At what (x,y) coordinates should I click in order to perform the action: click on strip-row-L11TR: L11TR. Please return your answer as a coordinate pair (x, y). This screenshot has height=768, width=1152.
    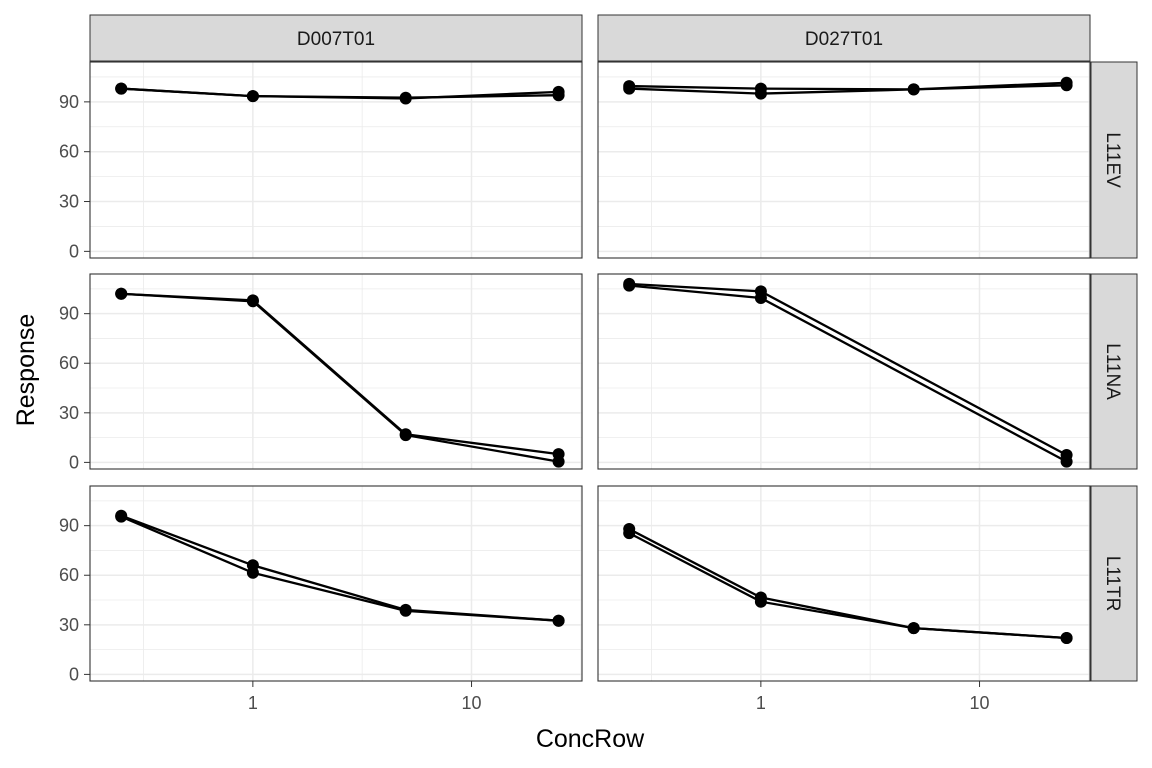
    Looking at the image, I should click on (1114, 583).